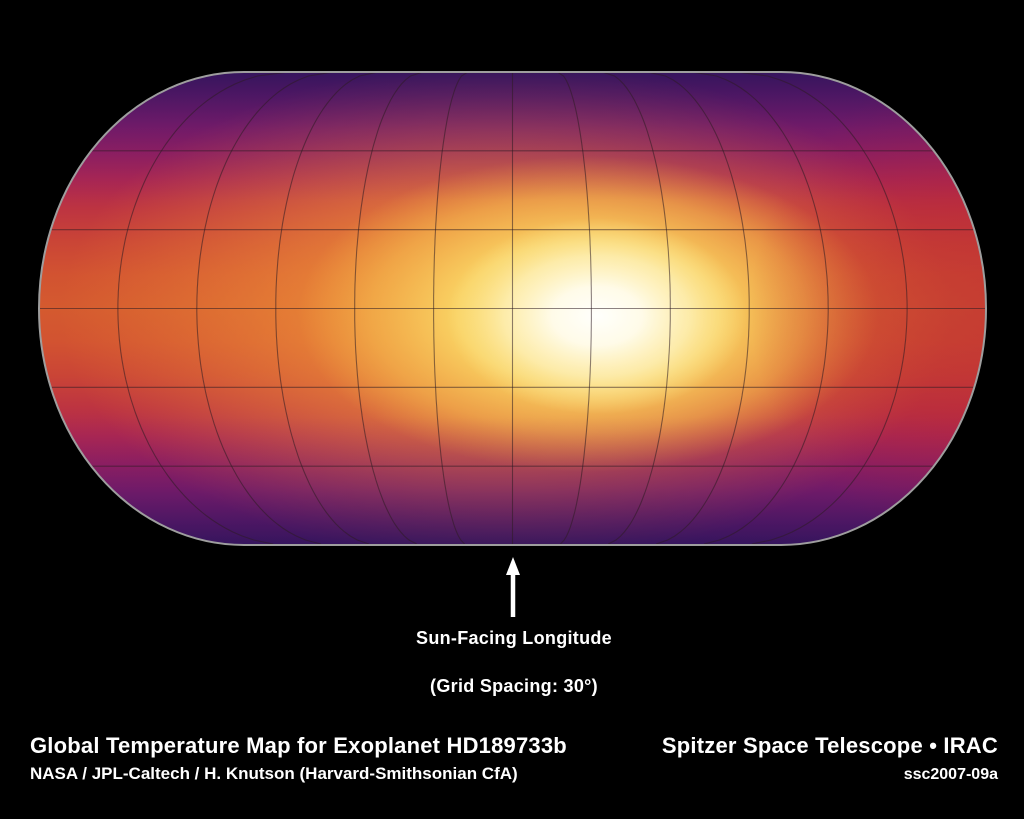  Describe the element at coordinates (514, 686) in the screenshot. I see `grid-spacing-label: (Grid Spacing: 30°)` at that location.